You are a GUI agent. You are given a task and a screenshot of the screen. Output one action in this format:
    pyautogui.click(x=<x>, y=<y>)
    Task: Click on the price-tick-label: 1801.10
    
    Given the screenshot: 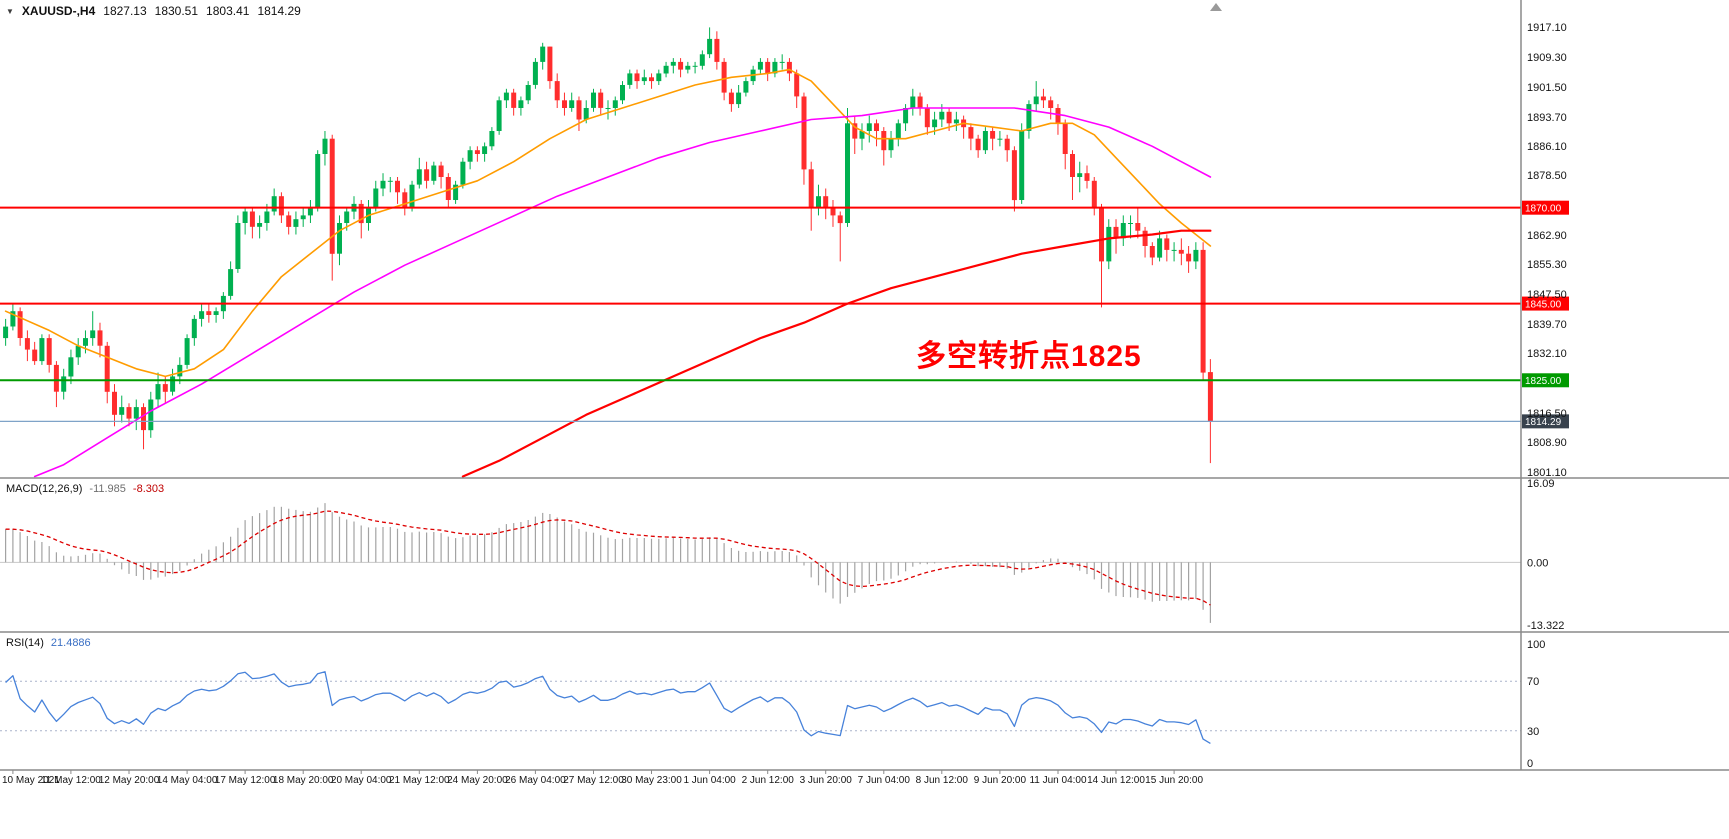 What is the action you would take?
    pyautogui.click(x=1547, y=473)
    